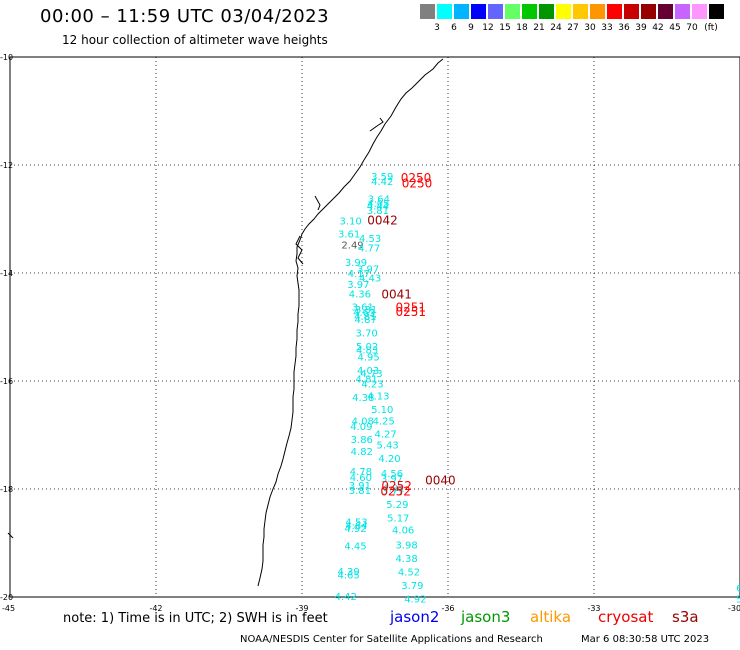  What do you see at coordinates (371, 374) in the screenshot?
I see `wave-height-value: 4.73` at bounding box center [371, 374].